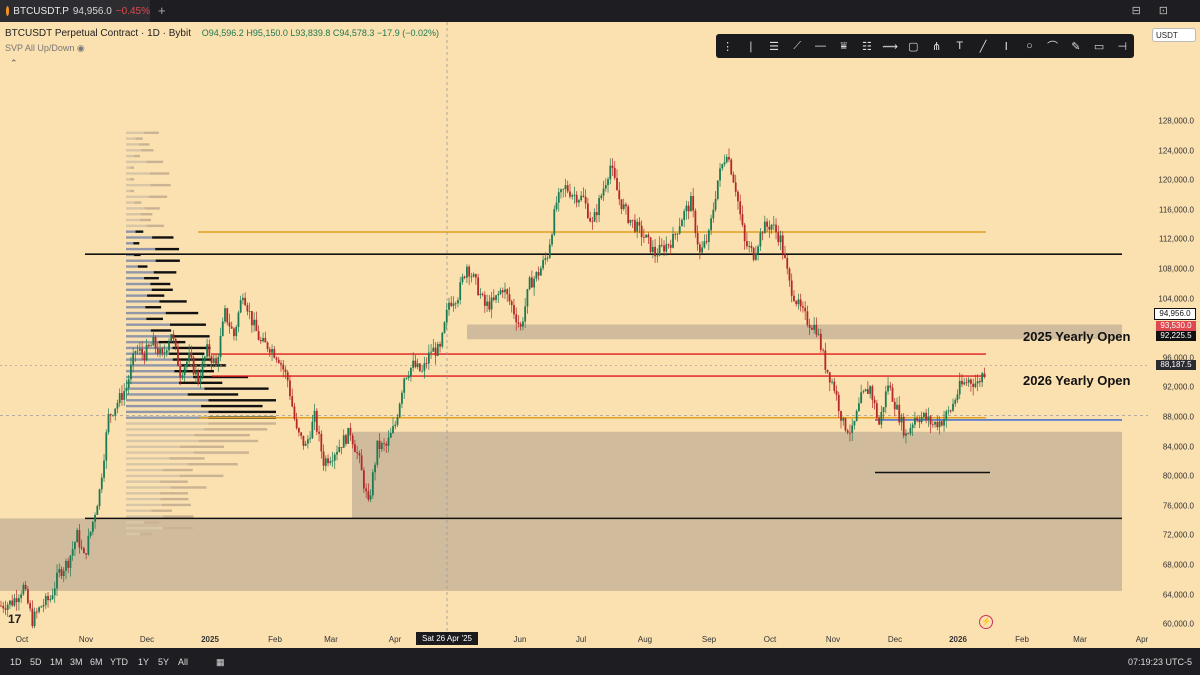  What do you see at coordinates (936, 46) in the screenshot?
I see `pitchfork-icon: ⋔` at bounding box center [936, 46].